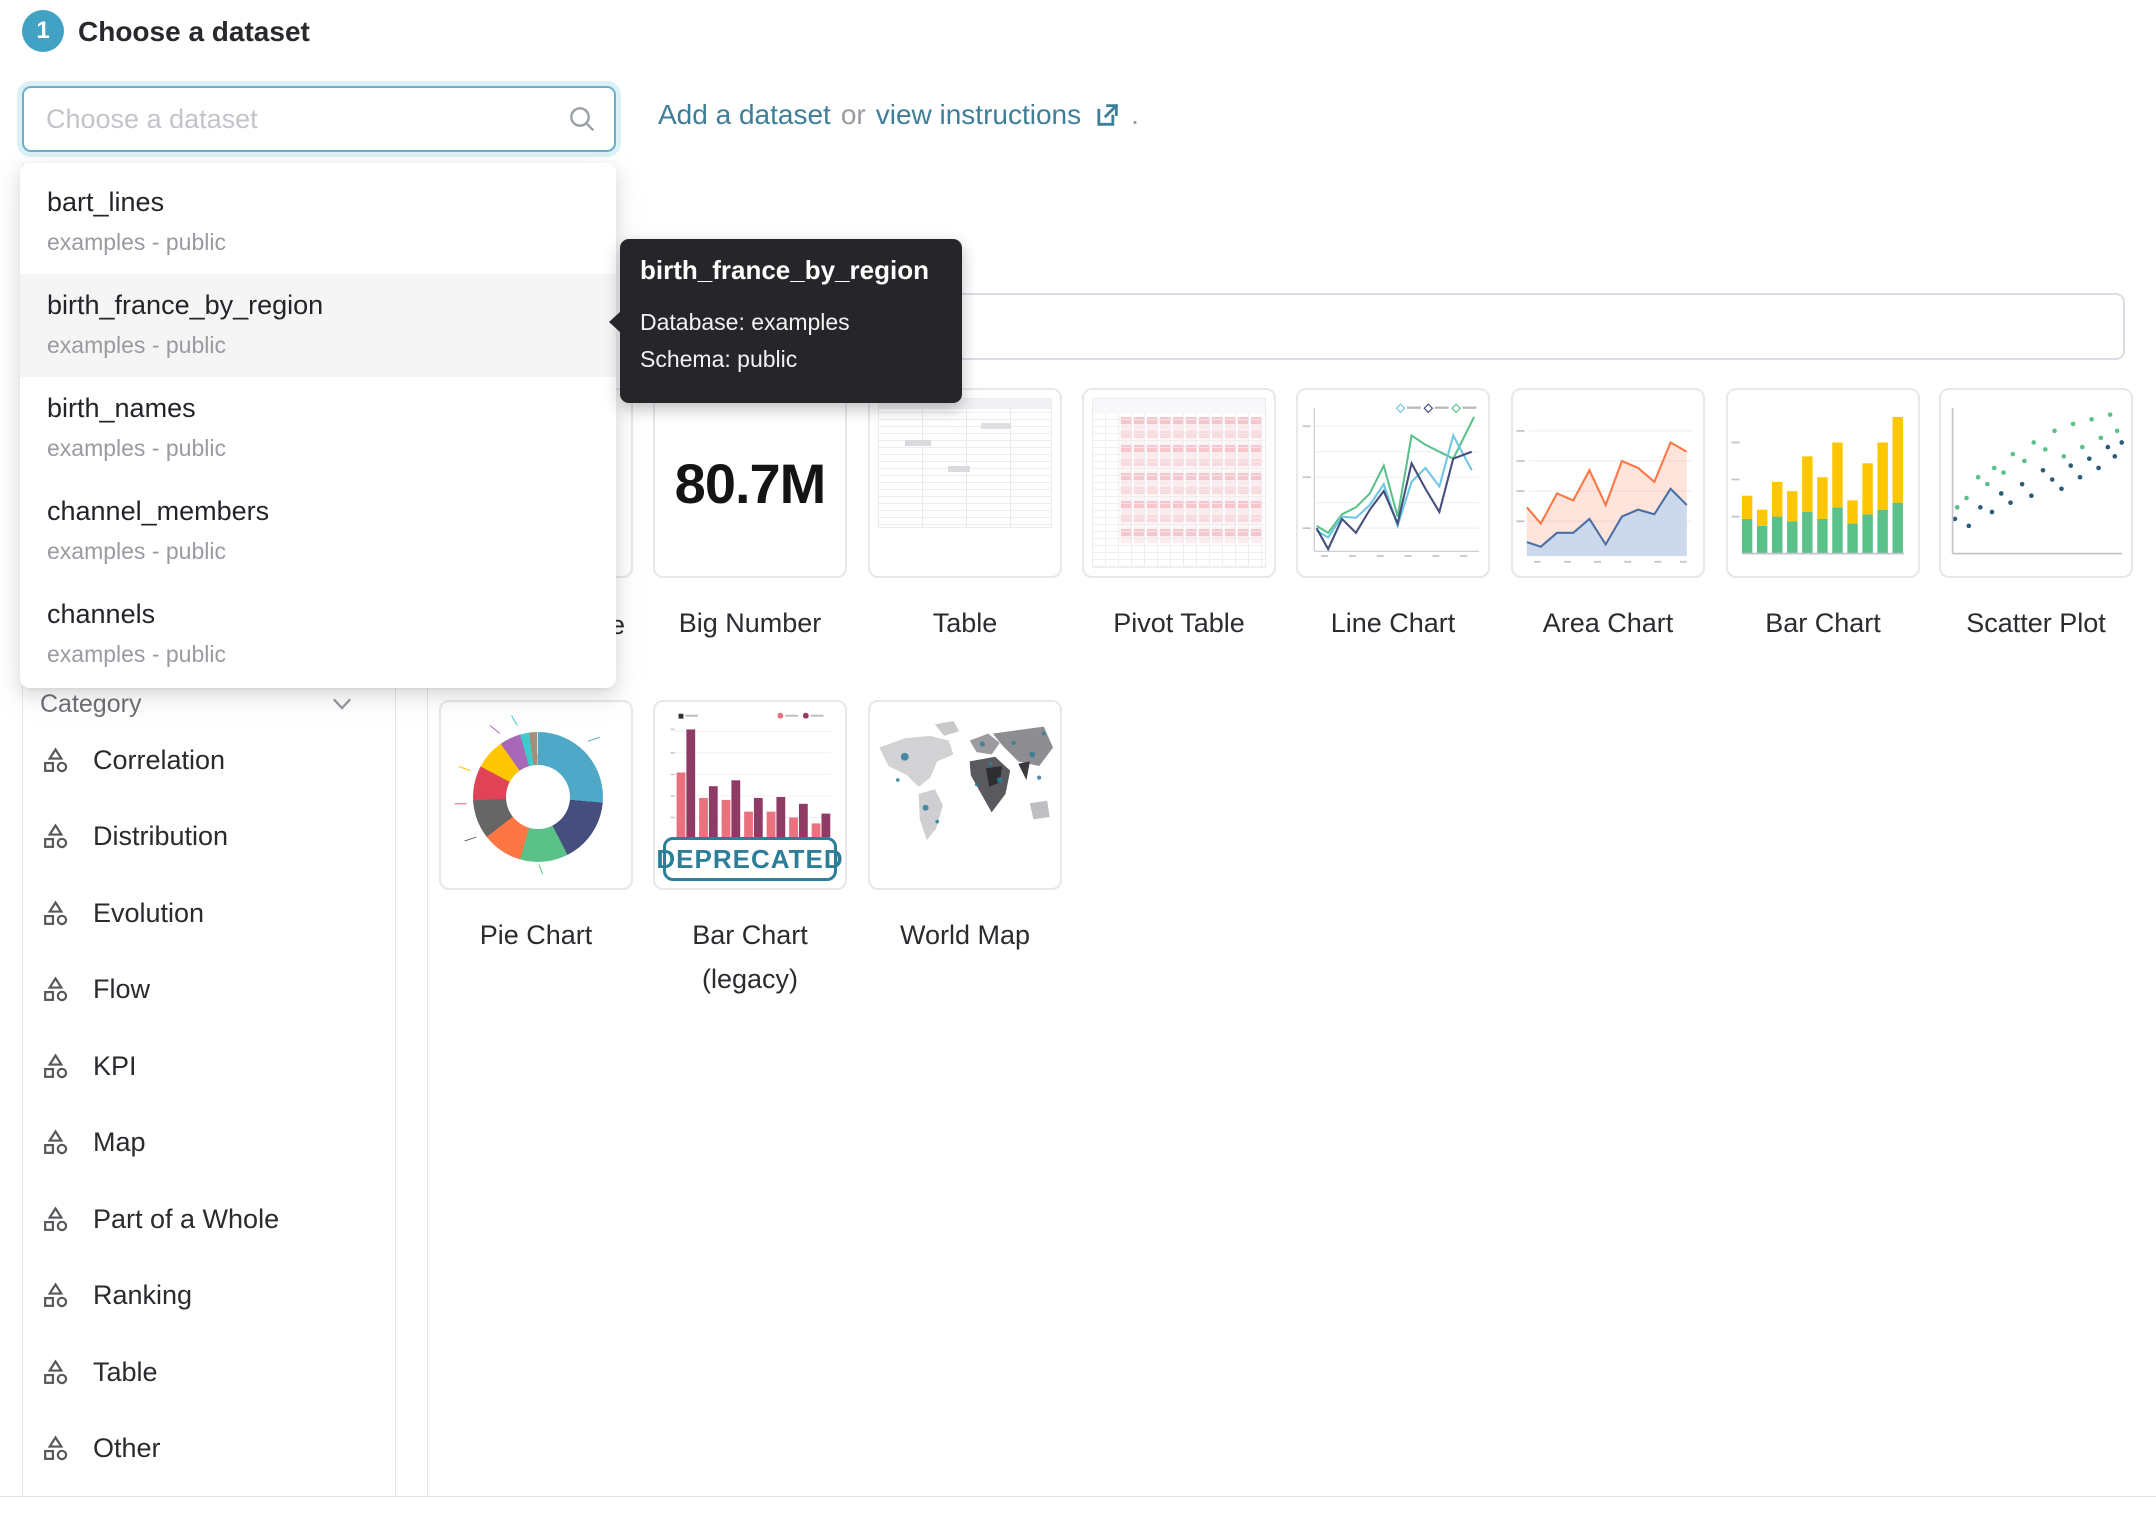 Image resolution: width=2156 pixels, height=1514 pixels. Describe the element at coordinates (149, 912) in the screenshot. I see `sidebar-item-label: Evolution` at that location.